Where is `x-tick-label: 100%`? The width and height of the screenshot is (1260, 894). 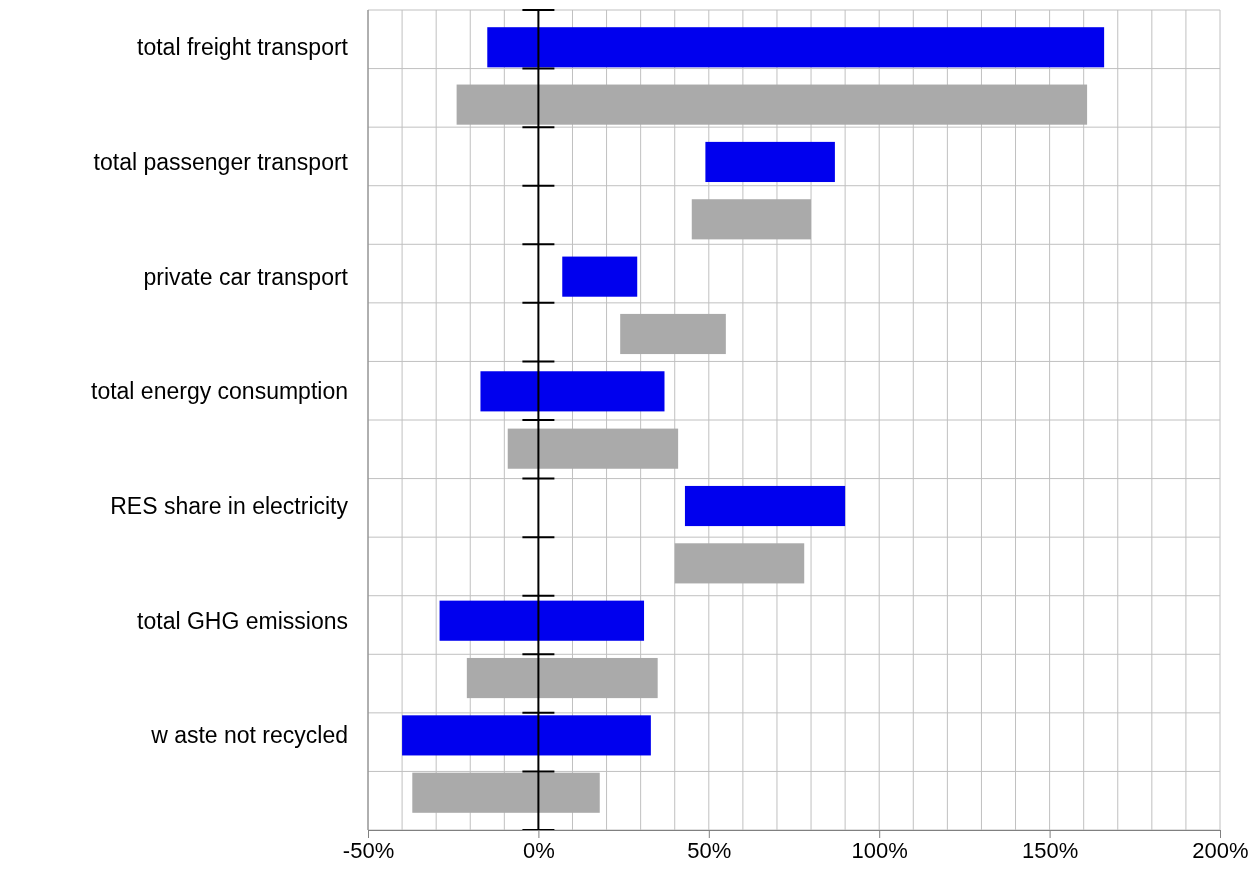 x-tick-label: 100% is located at coordinates (879, 850).